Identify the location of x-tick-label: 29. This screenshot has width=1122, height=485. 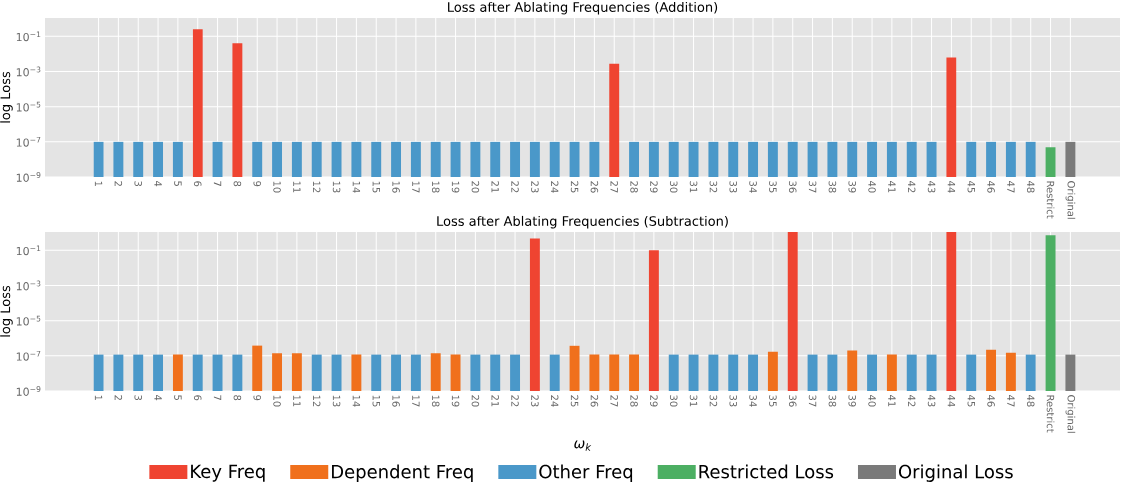
(654, 401).